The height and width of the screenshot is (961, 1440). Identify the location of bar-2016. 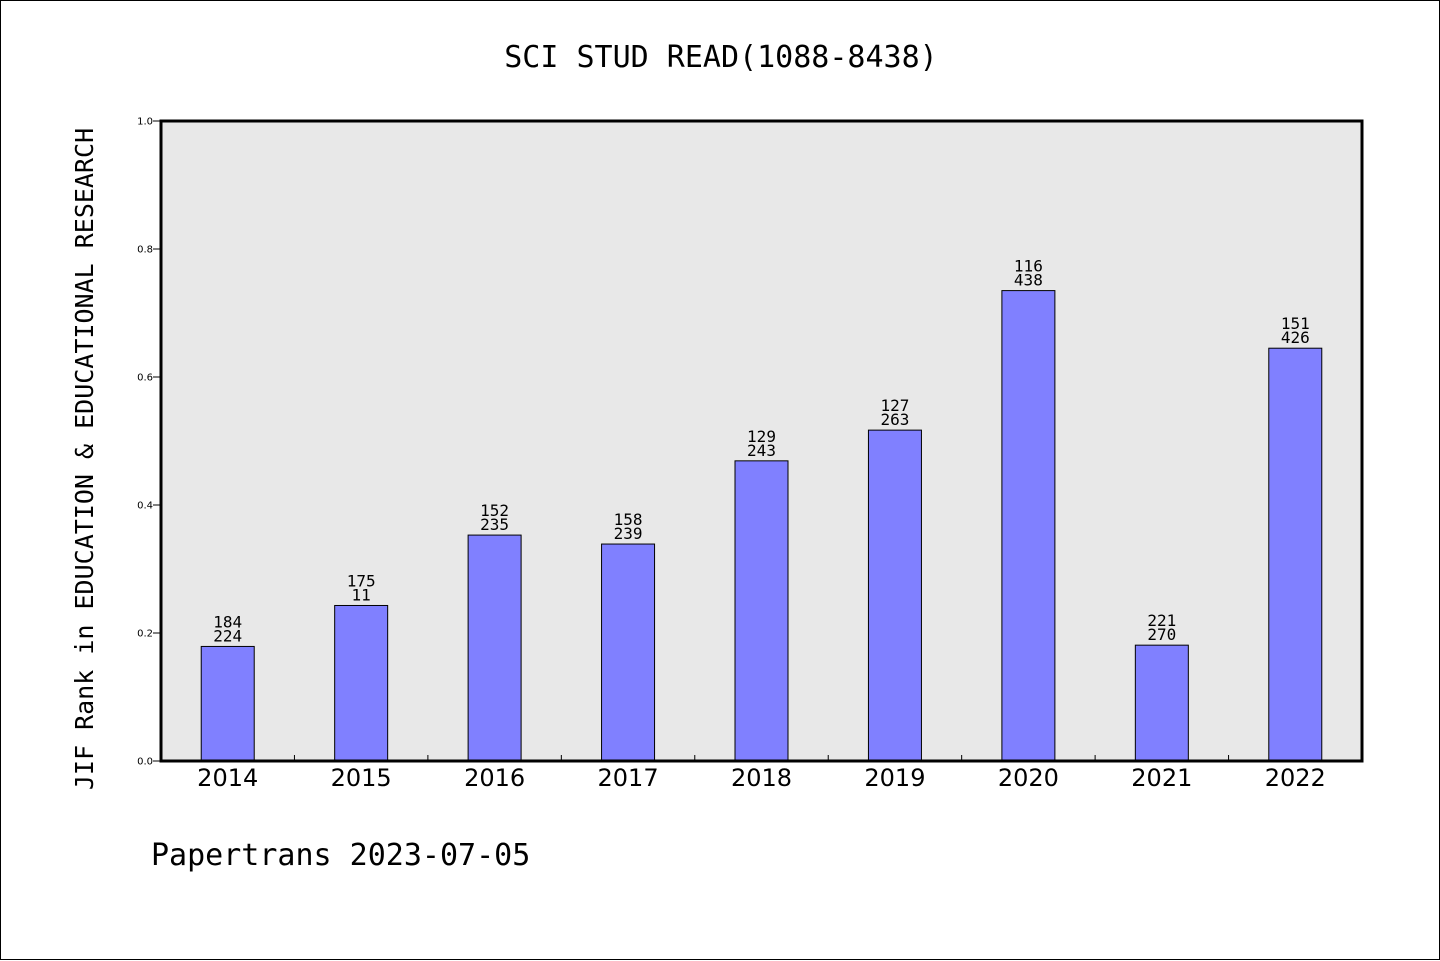
(494, 648).